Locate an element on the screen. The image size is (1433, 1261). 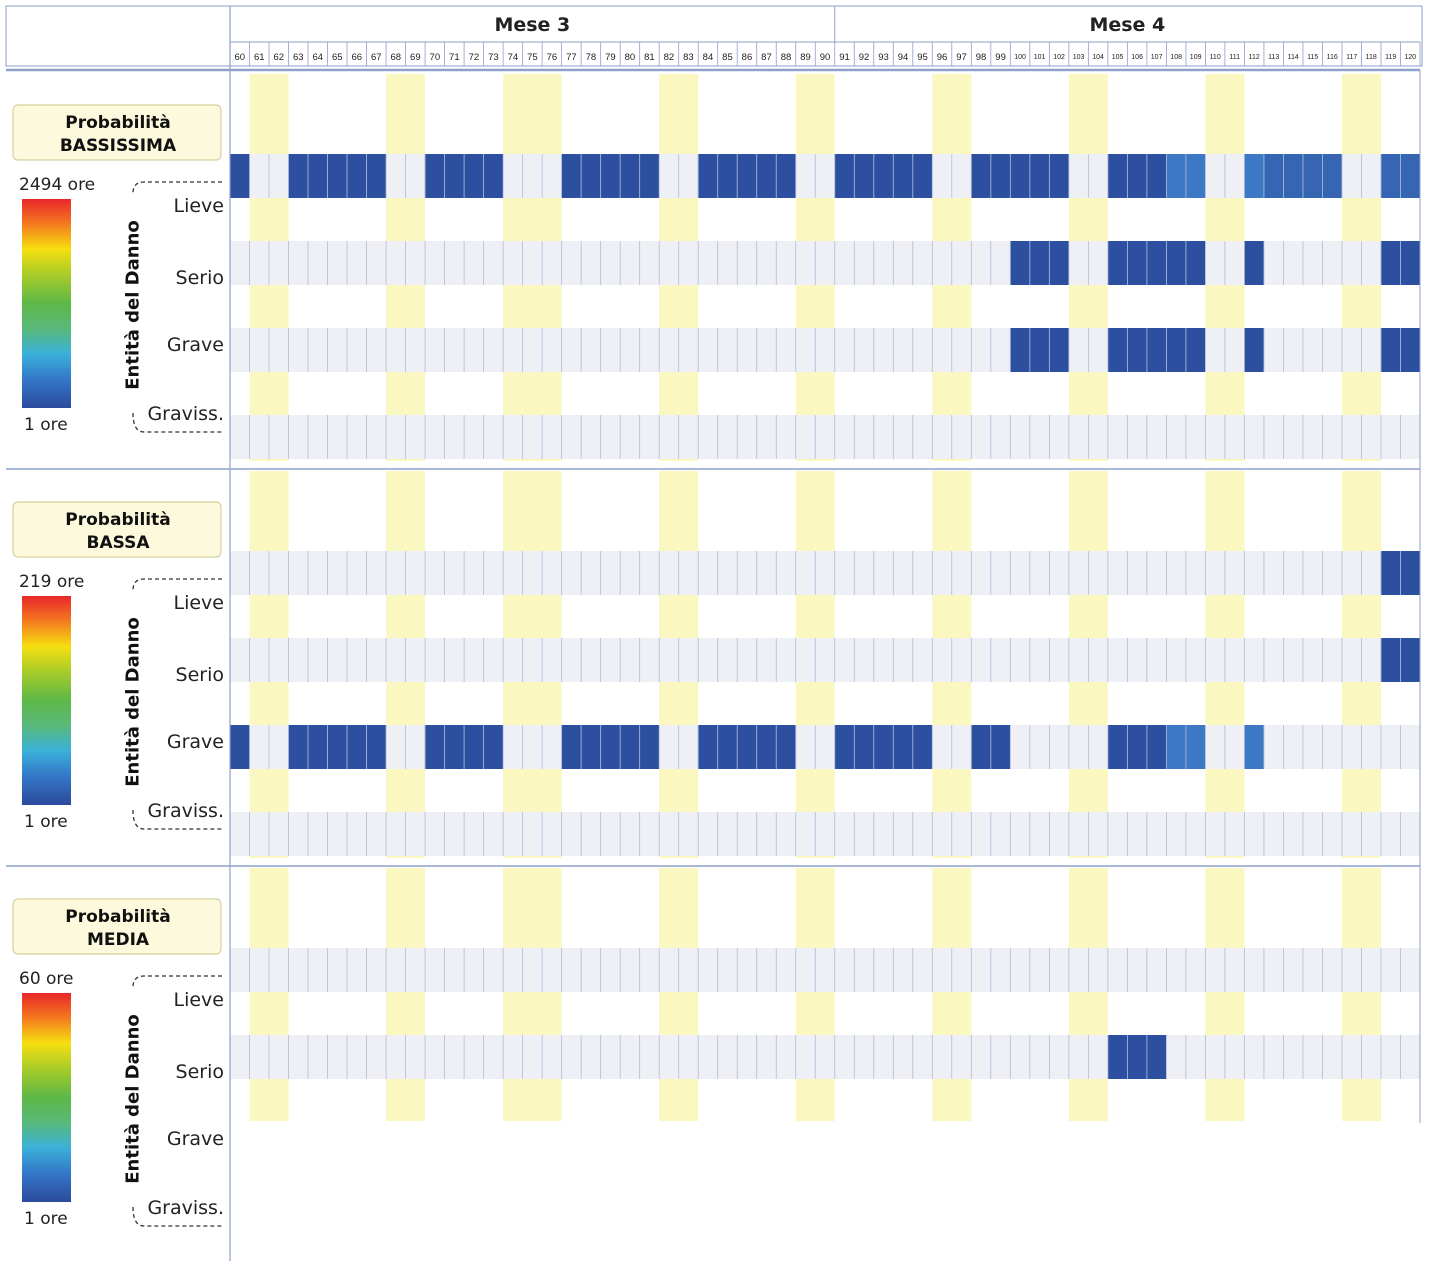
day-label: 68 is located at coordinates (396, 57).